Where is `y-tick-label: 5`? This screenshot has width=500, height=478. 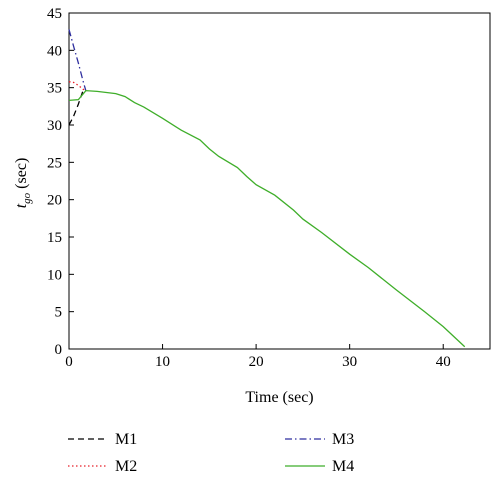 y-tick-label: 5 is located at coordinates (59, 313).